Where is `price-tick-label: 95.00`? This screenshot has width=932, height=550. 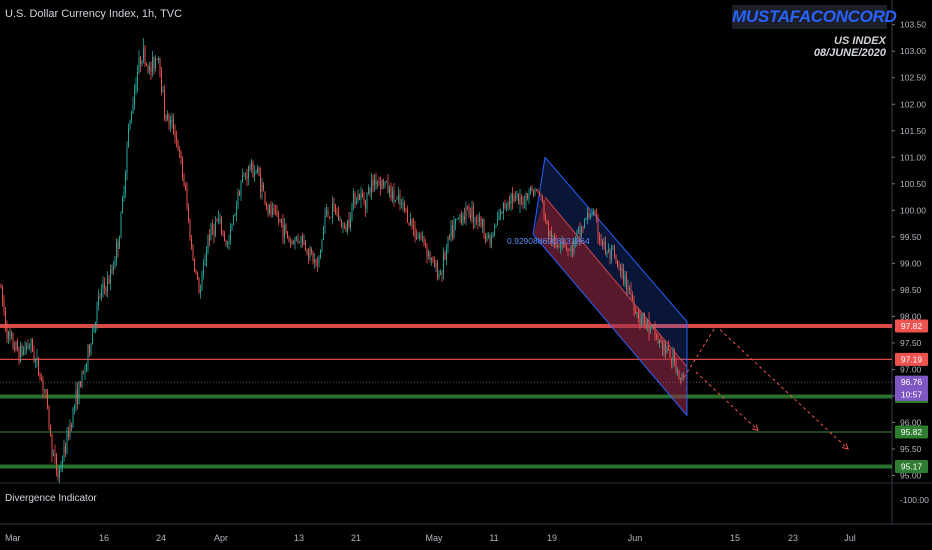
price-tick-label: 95.00 is located at coordinates (911, 476).